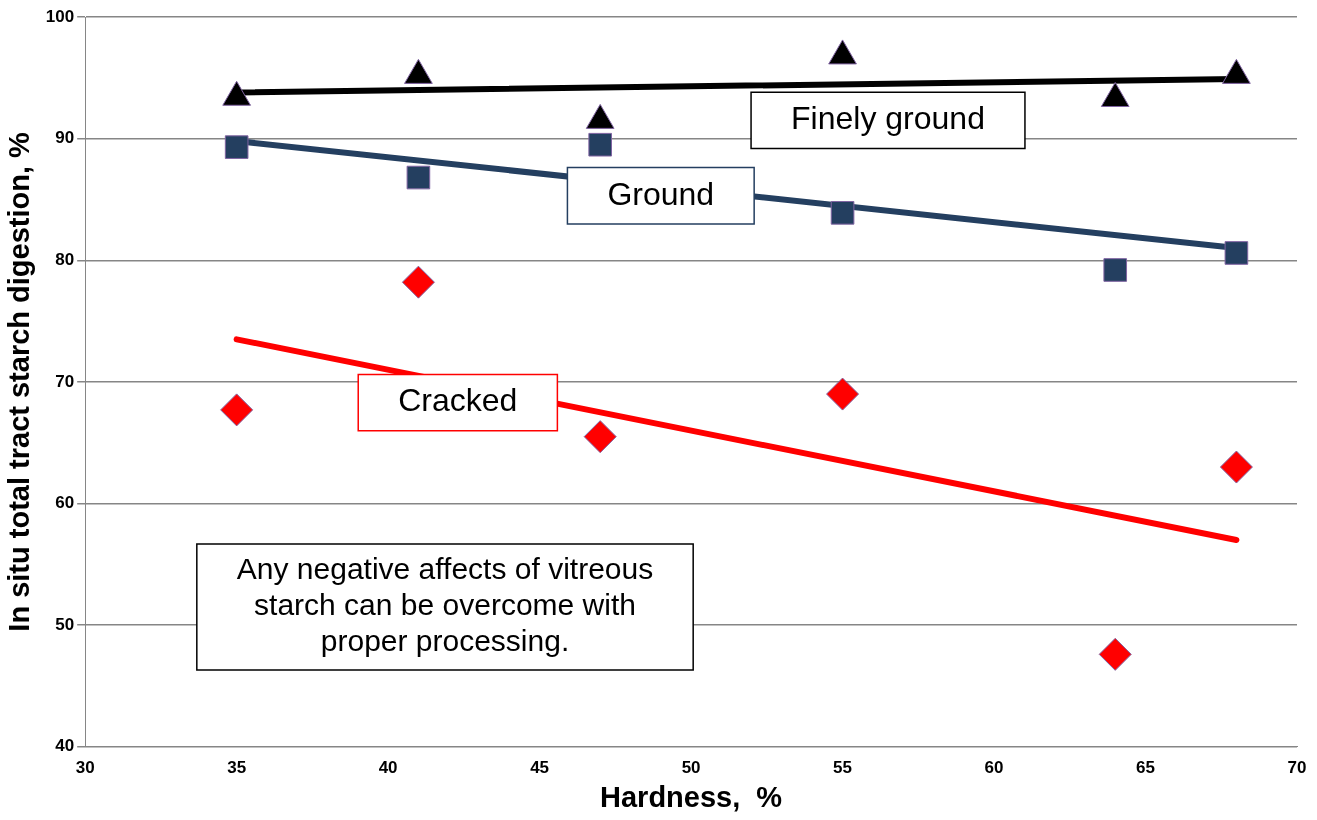  Describe the element at coordinates (1297, 767) in the screenshot. I see `x-tick-label: 70` at that location.